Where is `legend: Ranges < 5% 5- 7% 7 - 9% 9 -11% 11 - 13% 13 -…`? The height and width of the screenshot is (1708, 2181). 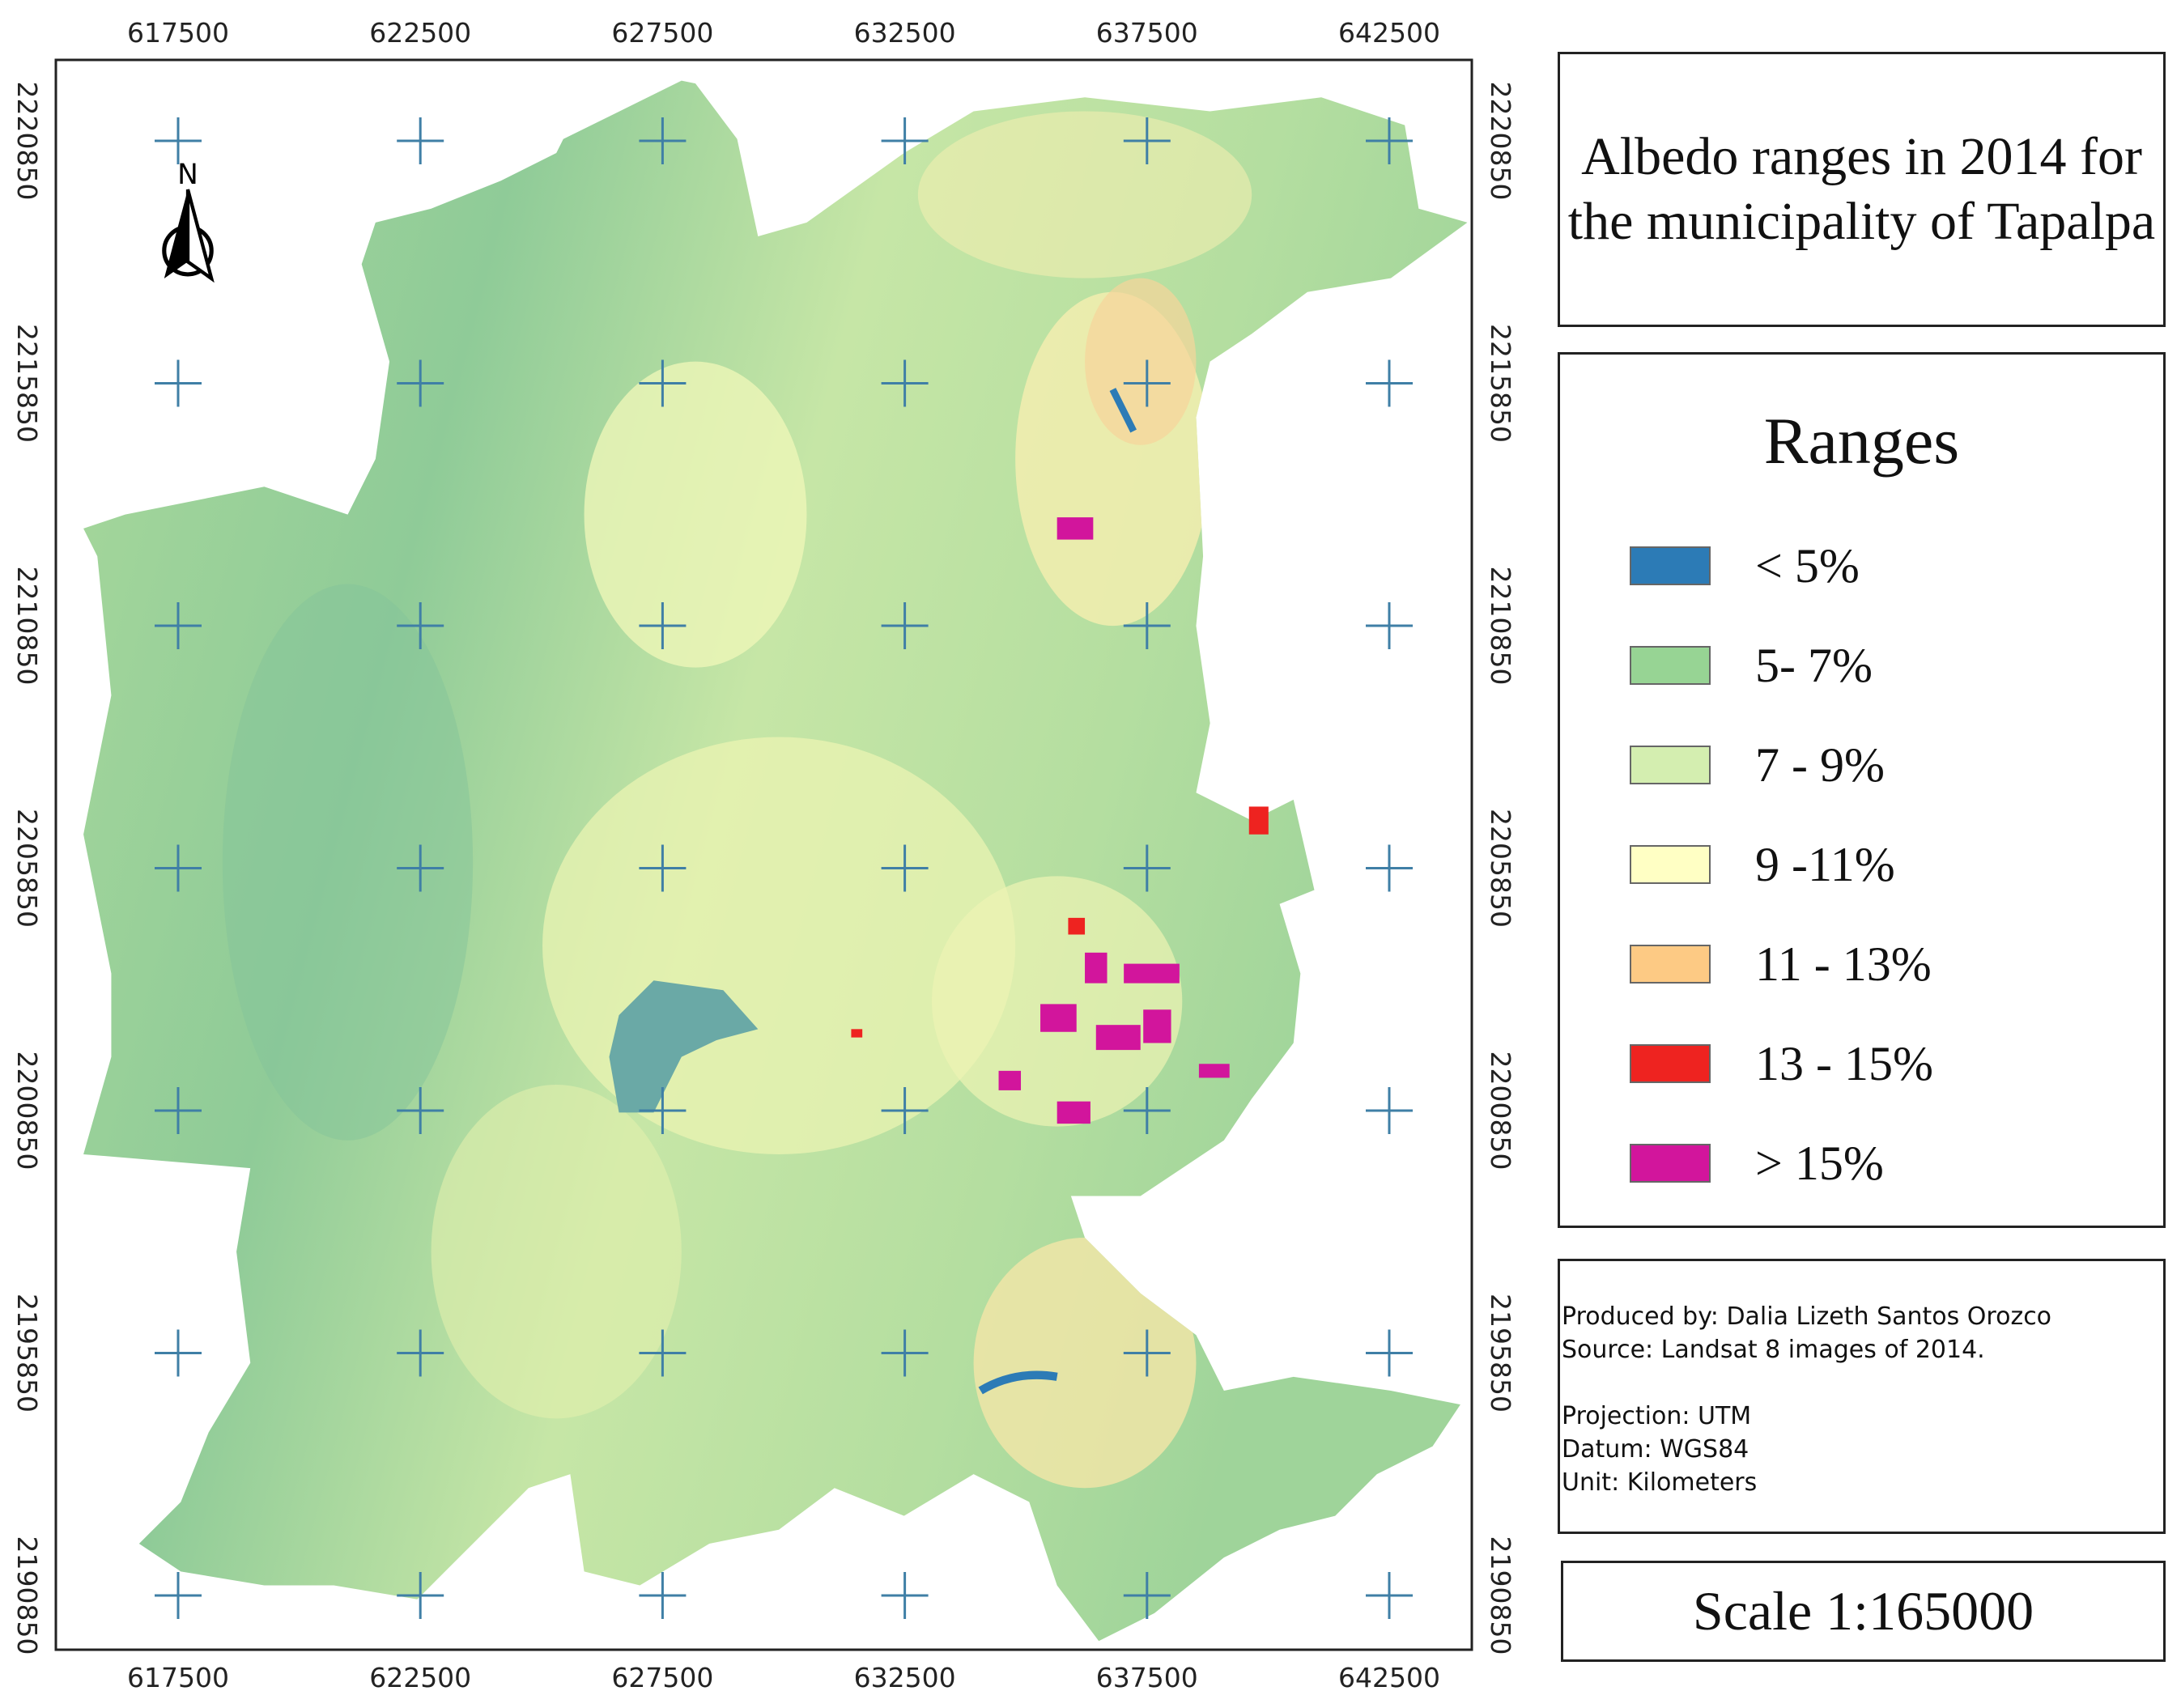
legend: Ranges < 5% 5- 7% 7 - 9% 9 -11% 11 - 13% 13 -… is located at coordinates (1862, 790).